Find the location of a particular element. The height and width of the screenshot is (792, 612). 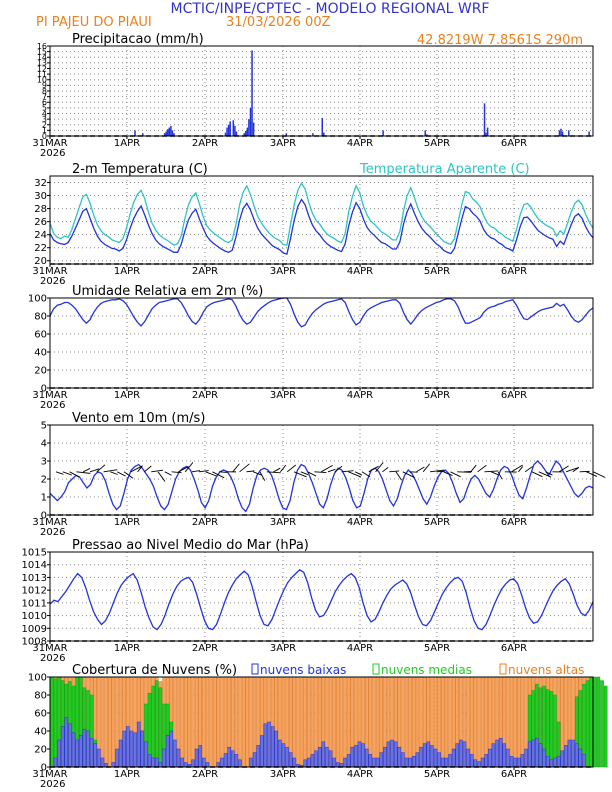

temp-xtick-label: 4APR is located at coordinates (360, 271).